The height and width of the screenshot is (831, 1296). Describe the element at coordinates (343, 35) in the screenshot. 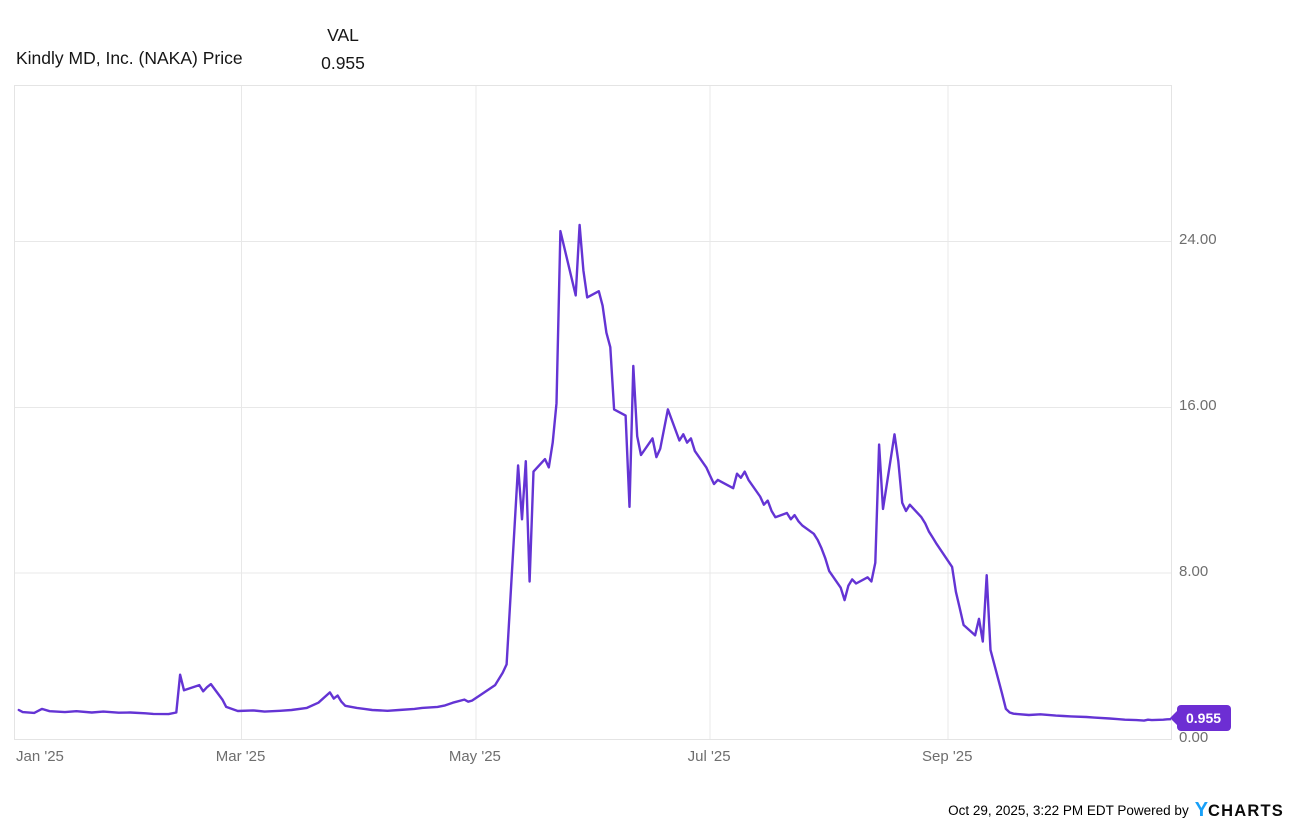

I see `value-column-header: VAL` at that location.